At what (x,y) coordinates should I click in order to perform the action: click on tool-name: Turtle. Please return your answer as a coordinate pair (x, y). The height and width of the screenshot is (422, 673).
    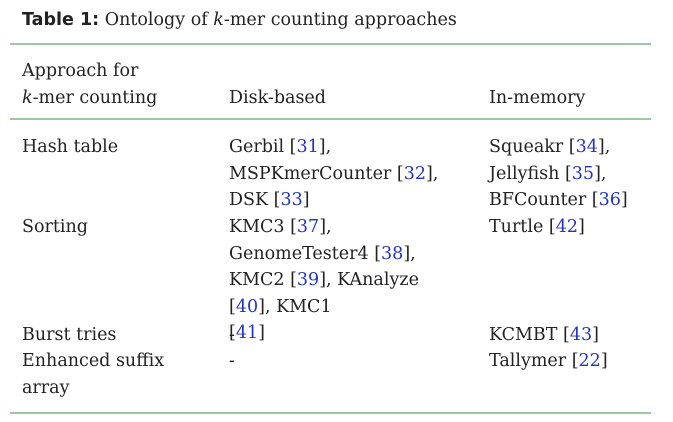
    Looking at the image, I should click on (519, 227).